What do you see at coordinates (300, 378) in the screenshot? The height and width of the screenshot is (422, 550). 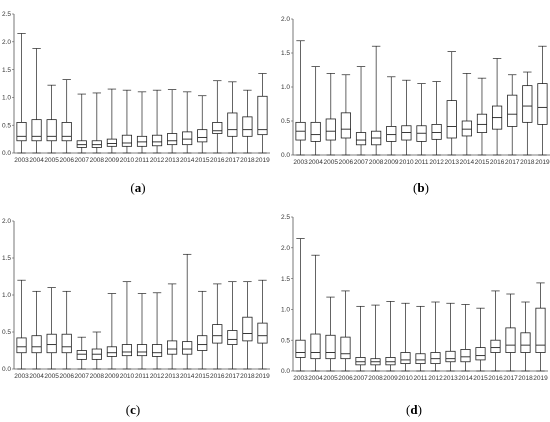 I see `x-tick-label: 2003` at bounding box center [300, 378].